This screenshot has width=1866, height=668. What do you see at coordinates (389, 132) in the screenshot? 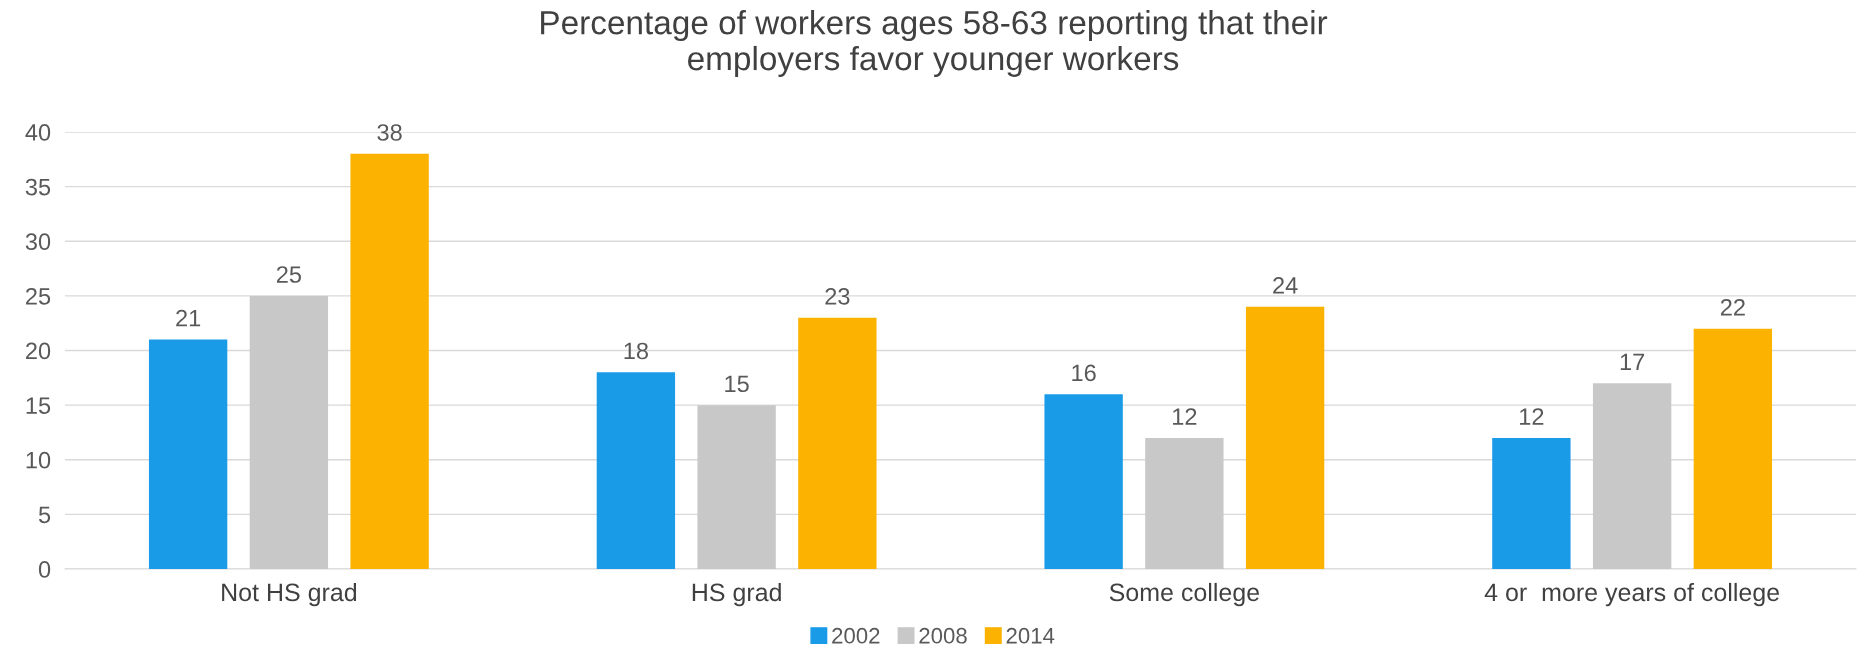
I see `data-label: 38` at bounding box center [389, 132].